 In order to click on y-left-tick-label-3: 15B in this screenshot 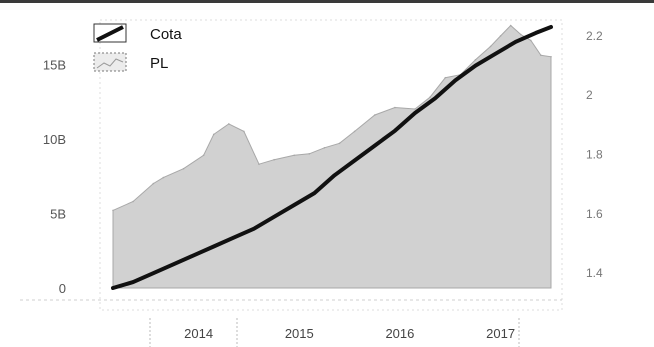, I will do `click(54, 64)`.